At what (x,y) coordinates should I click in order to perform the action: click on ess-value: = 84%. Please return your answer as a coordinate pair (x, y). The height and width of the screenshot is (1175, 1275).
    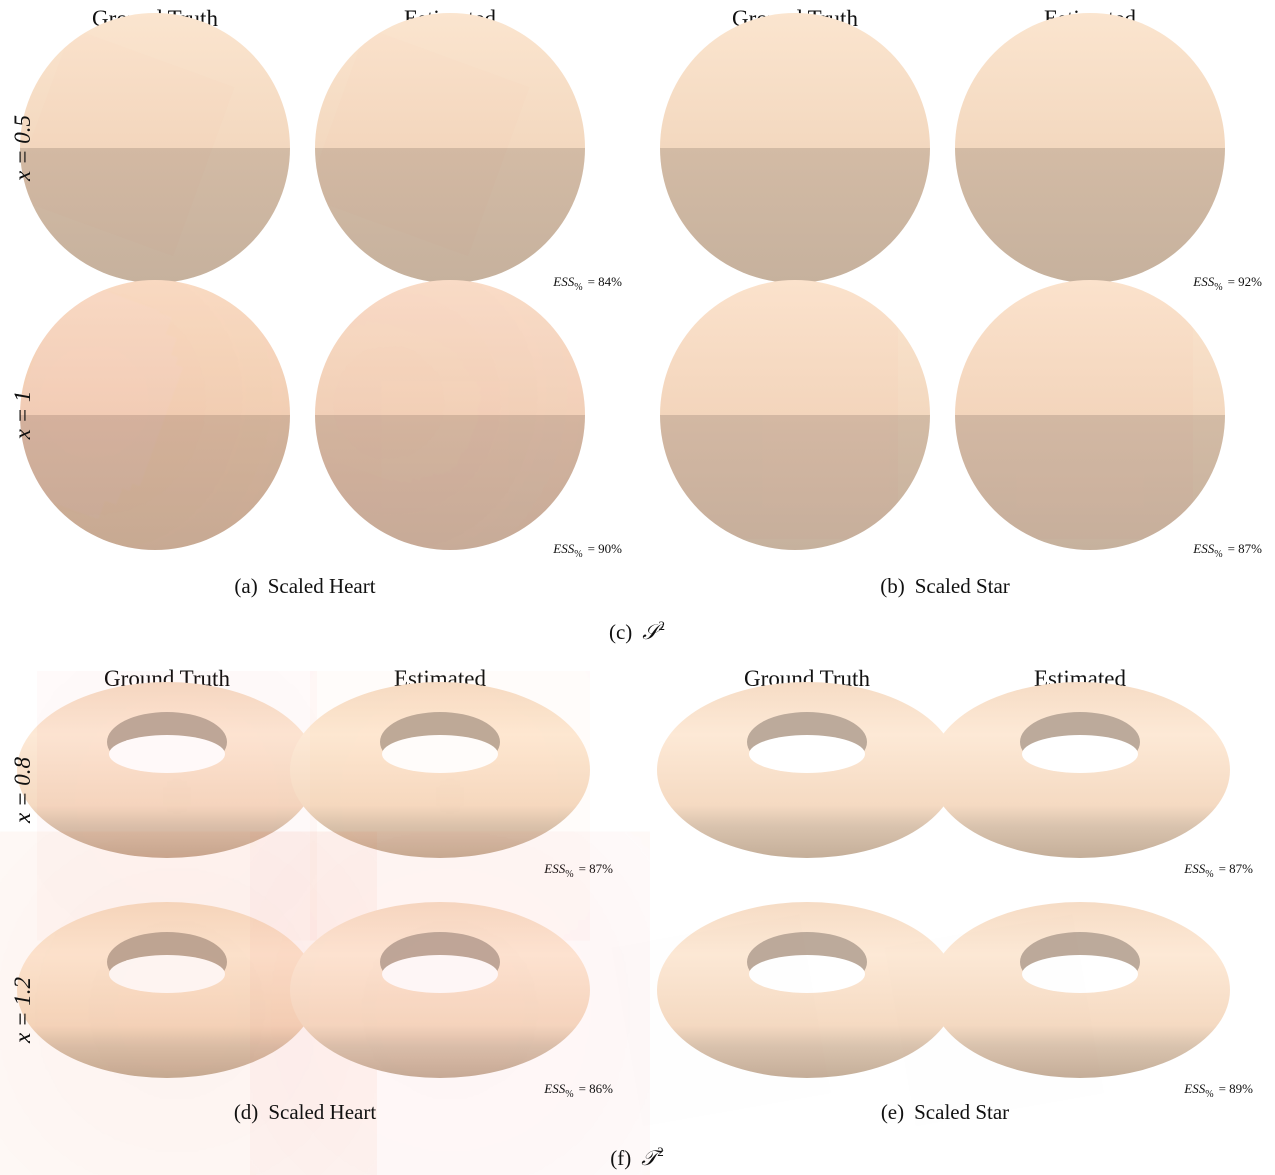
    Looking at the image, I should click on (605, 281).